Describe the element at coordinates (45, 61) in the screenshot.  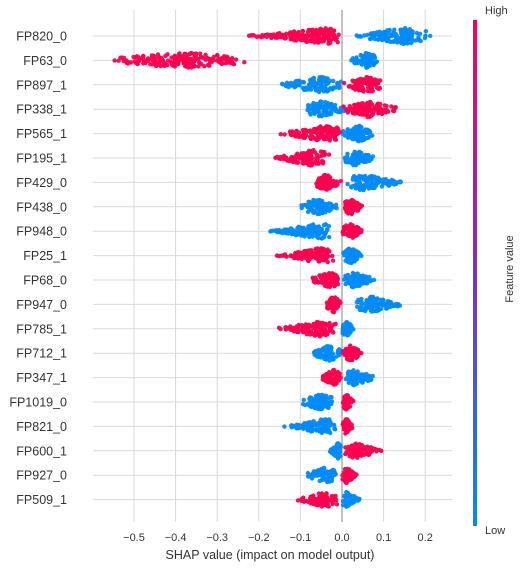
I see `feature-label: FP63_0` at that location.